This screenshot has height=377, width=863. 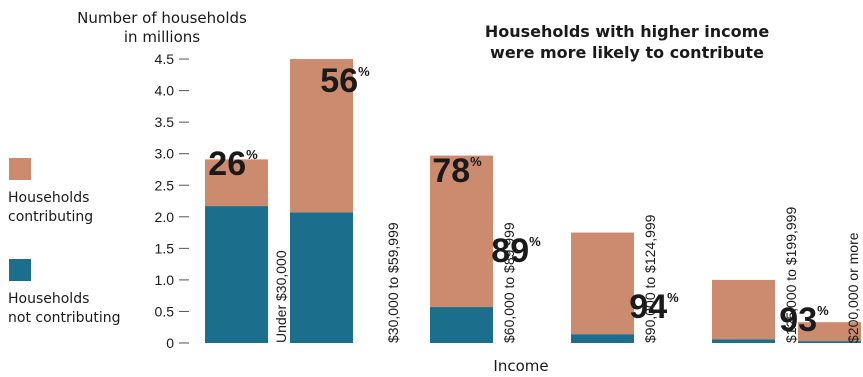 I want to click on x-tick-label: $90,000 to $124,999, so click(x=650, y=278).